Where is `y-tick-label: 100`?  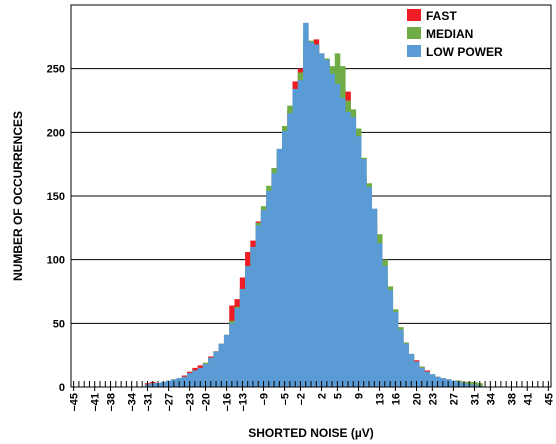 y-tick-label: 100 is located at coordinates (56, 261).